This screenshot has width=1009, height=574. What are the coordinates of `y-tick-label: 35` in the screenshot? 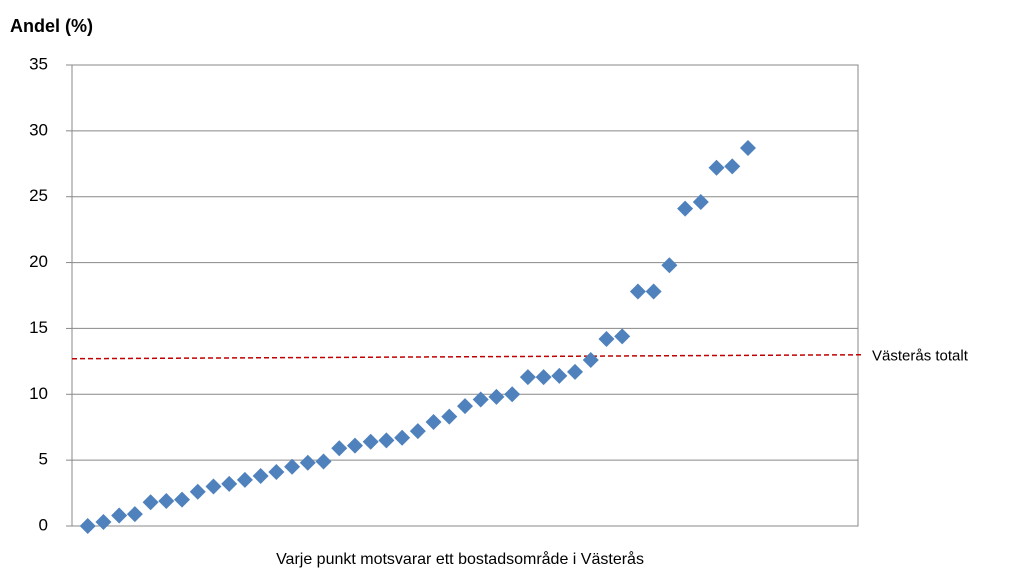 It's located at (38, 63).